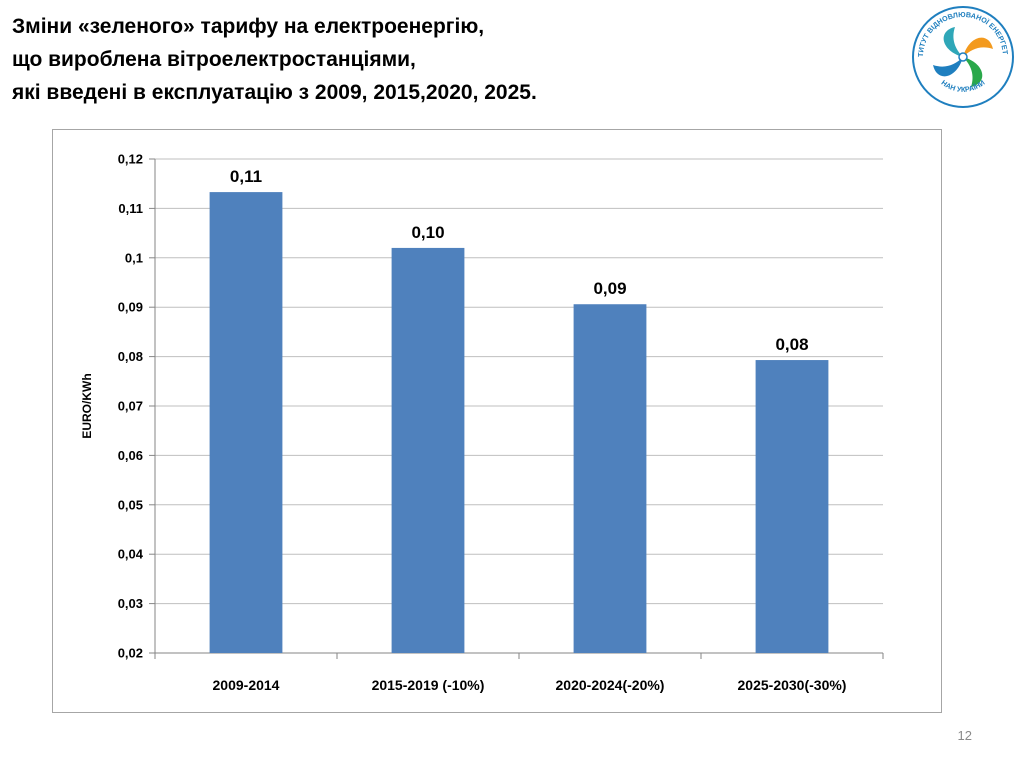  Describe the element at coordinates (130, 307) in the screenshot. I see `y-tick-label: 0,09` at that location.